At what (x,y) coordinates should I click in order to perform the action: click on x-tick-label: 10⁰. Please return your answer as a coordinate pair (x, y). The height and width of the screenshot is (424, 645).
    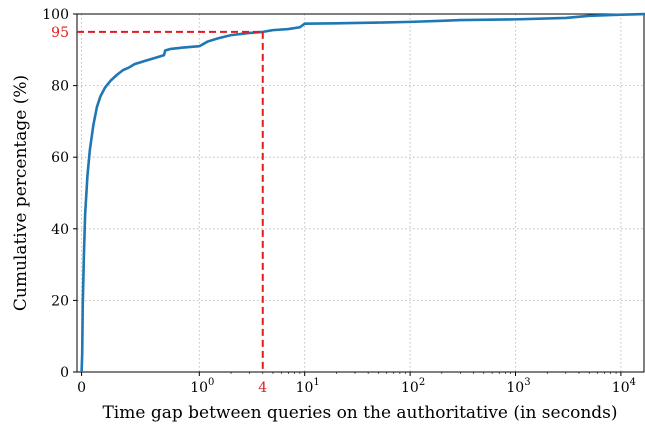
    Looking at the image, I should click on (202, 386).